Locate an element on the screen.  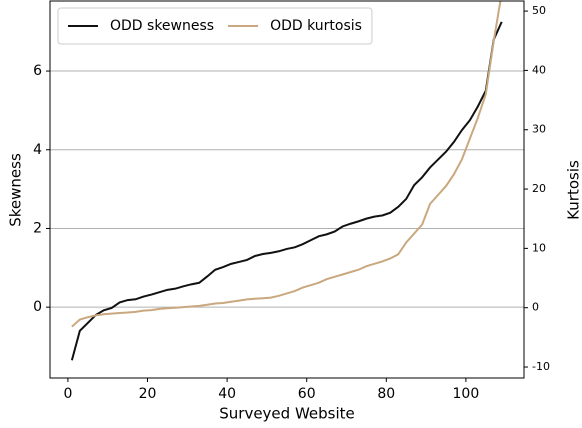
x-tick-label: 60 is located at coordinates (307, 394).